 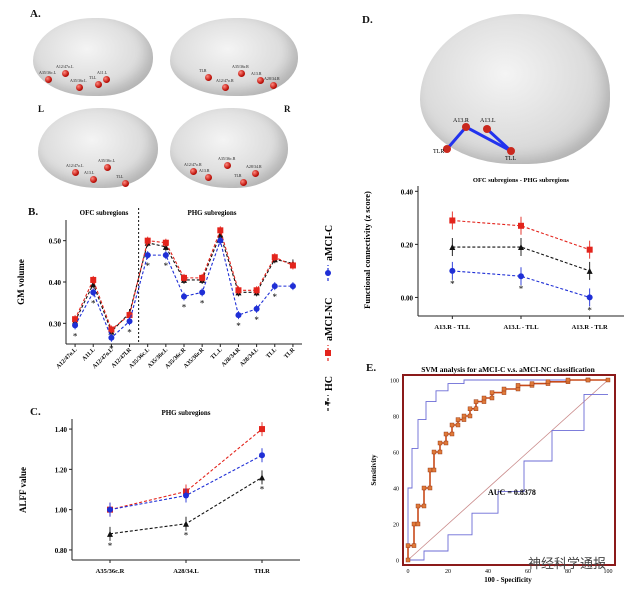 I want to click on section-ofc-label: OFC subregions, so click(x=104, y=213).